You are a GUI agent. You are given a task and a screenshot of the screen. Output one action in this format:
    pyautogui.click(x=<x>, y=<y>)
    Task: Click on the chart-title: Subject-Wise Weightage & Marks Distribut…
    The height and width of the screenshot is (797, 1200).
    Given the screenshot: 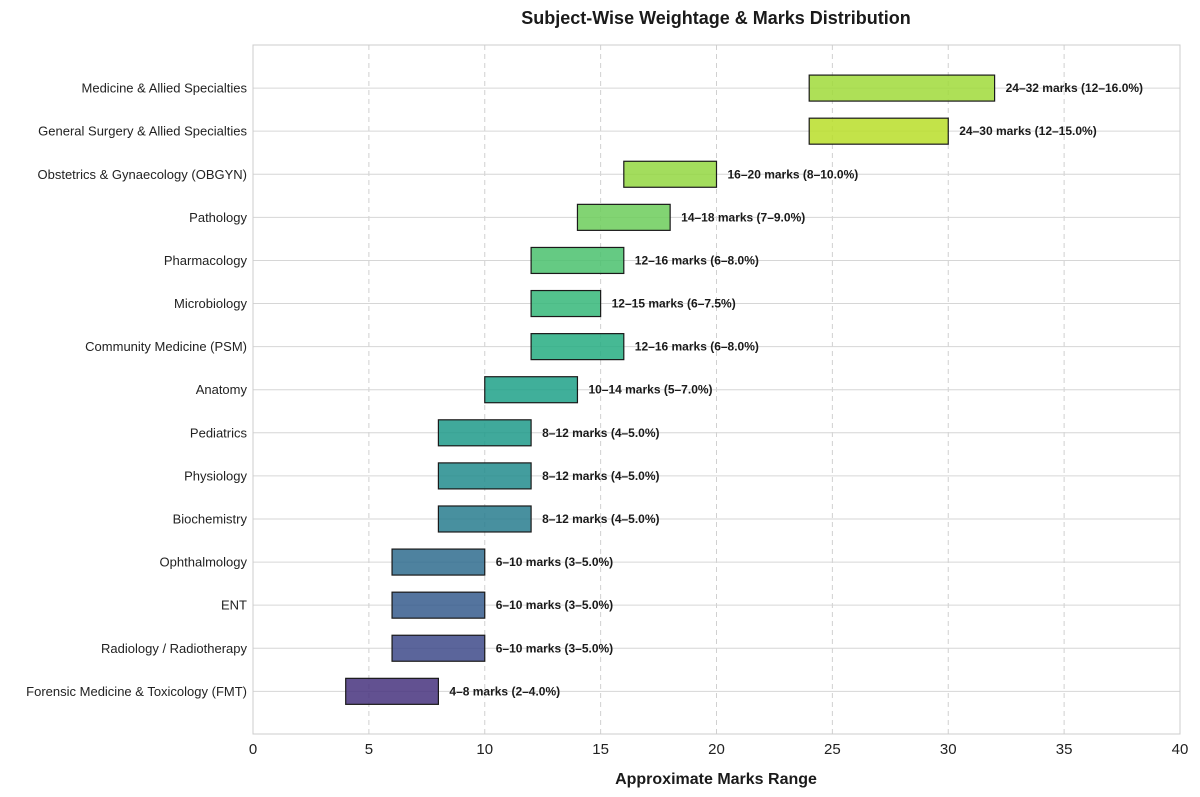 What is the action you would take?
    pyautogui.click(x=716, y=18)
    